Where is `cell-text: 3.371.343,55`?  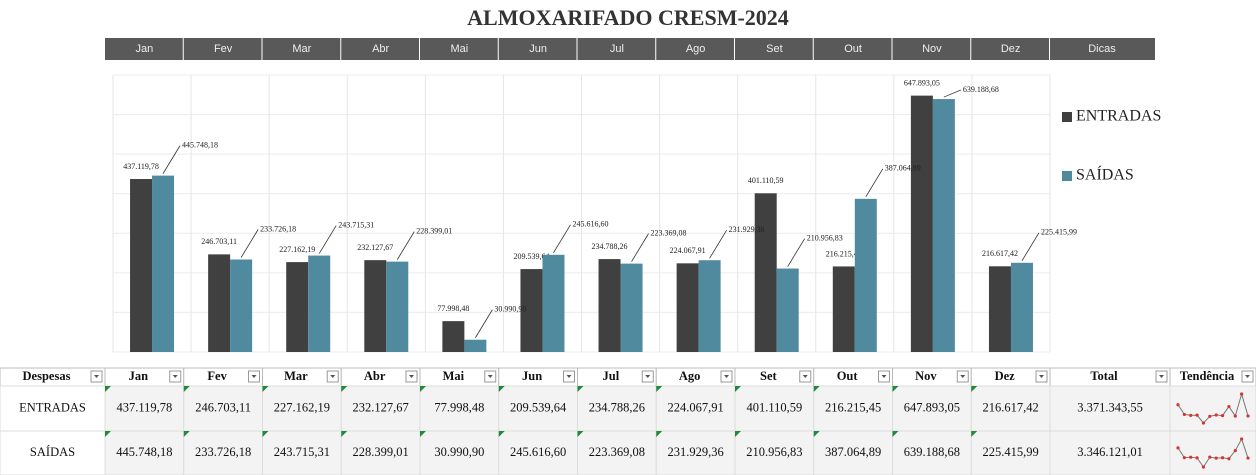 cell-text: 3.371.343,55 is located at coordinates (1110, 407).